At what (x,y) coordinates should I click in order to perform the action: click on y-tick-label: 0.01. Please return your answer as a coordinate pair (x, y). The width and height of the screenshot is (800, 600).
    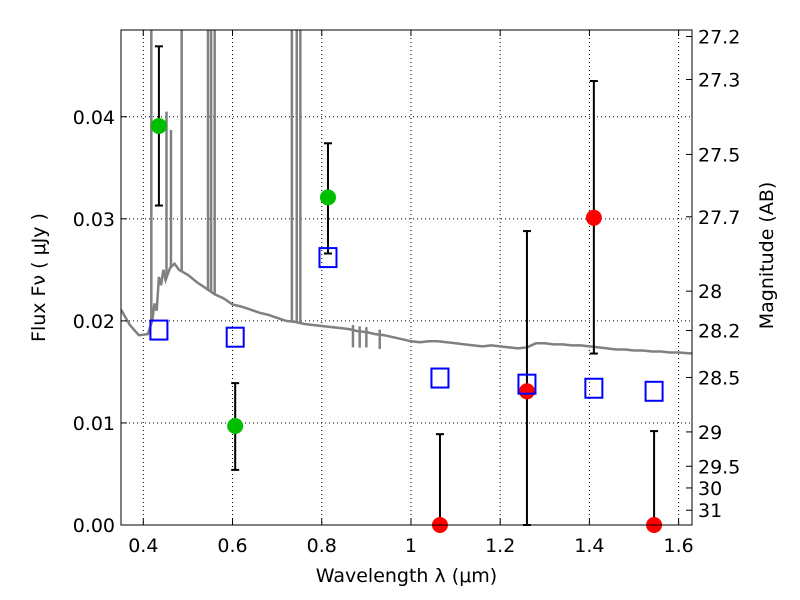
    Looking at the image, I should click on (94, 424).